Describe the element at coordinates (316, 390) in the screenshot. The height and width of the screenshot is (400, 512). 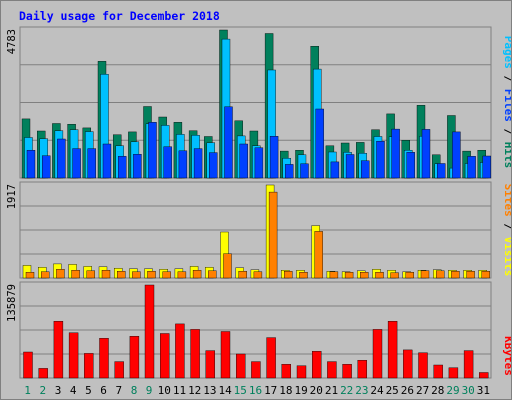
I see `day-label-20: 20` at that location.